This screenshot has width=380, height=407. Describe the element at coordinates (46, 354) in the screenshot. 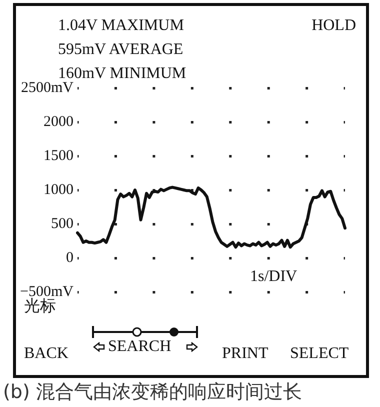

I see `text: BACK` at that location.